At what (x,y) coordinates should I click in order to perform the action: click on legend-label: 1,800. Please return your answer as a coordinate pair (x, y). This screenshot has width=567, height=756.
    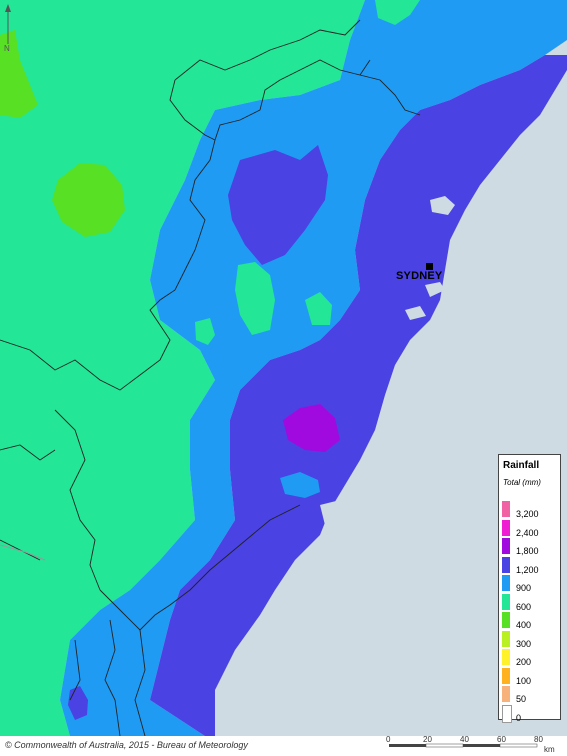
    Looking at the image, I should click on (527, 551).